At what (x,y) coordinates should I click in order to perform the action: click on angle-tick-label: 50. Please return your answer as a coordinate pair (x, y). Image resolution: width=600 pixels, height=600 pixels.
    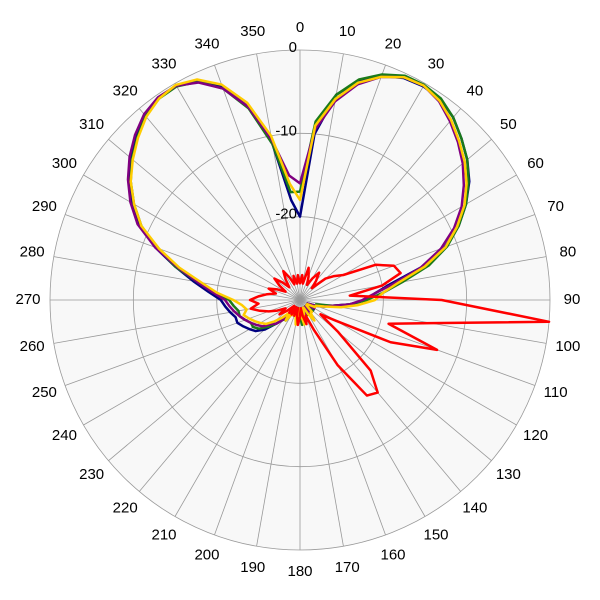
    Looking at the image, I should click on (508, 124).